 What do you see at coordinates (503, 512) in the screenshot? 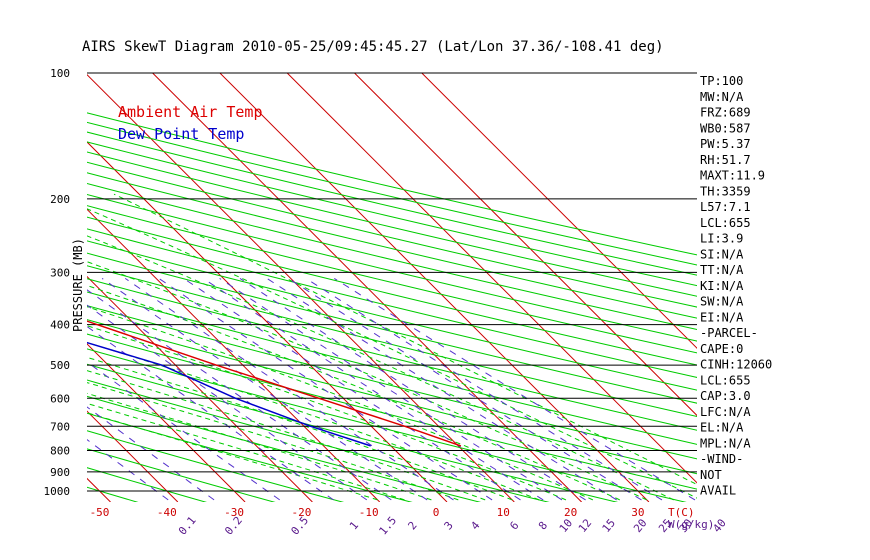
I see `bottom-temp-tick-label: 10` at bounding box center [503, 512].